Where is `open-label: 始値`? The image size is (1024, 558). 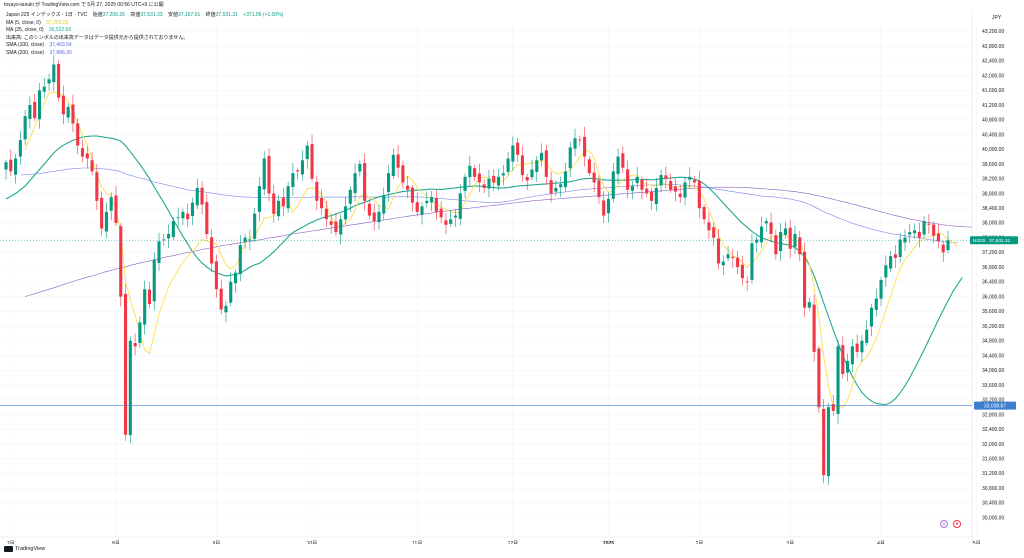 open-label: 始値 is located at coordinates (97, 15).